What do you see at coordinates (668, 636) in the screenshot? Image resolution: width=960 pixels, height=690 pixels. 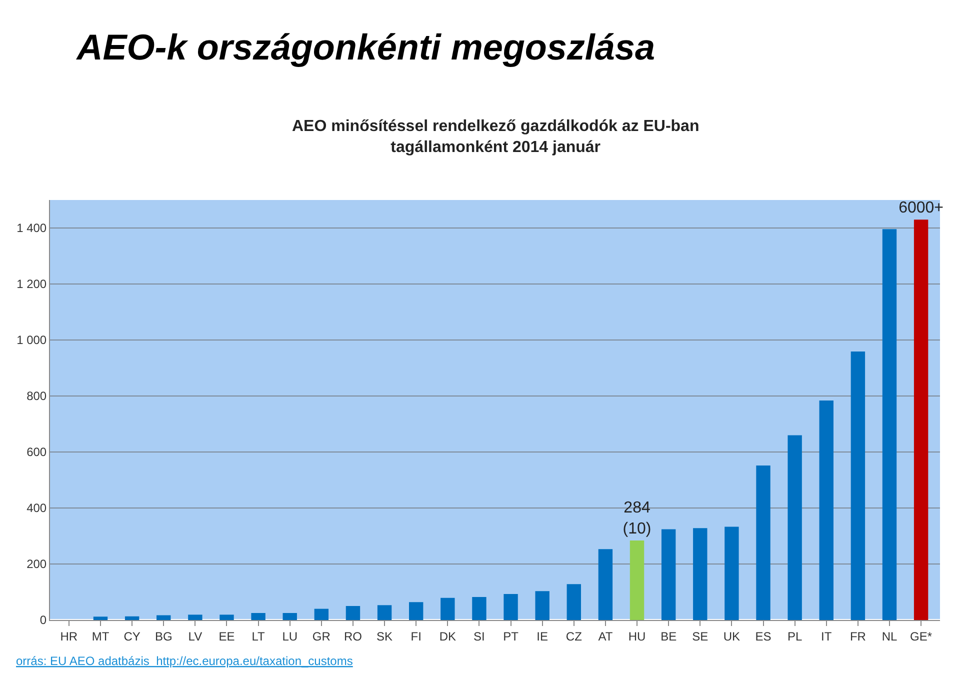 I see `x-tick-label: BE` at bounding box center [668, 636].